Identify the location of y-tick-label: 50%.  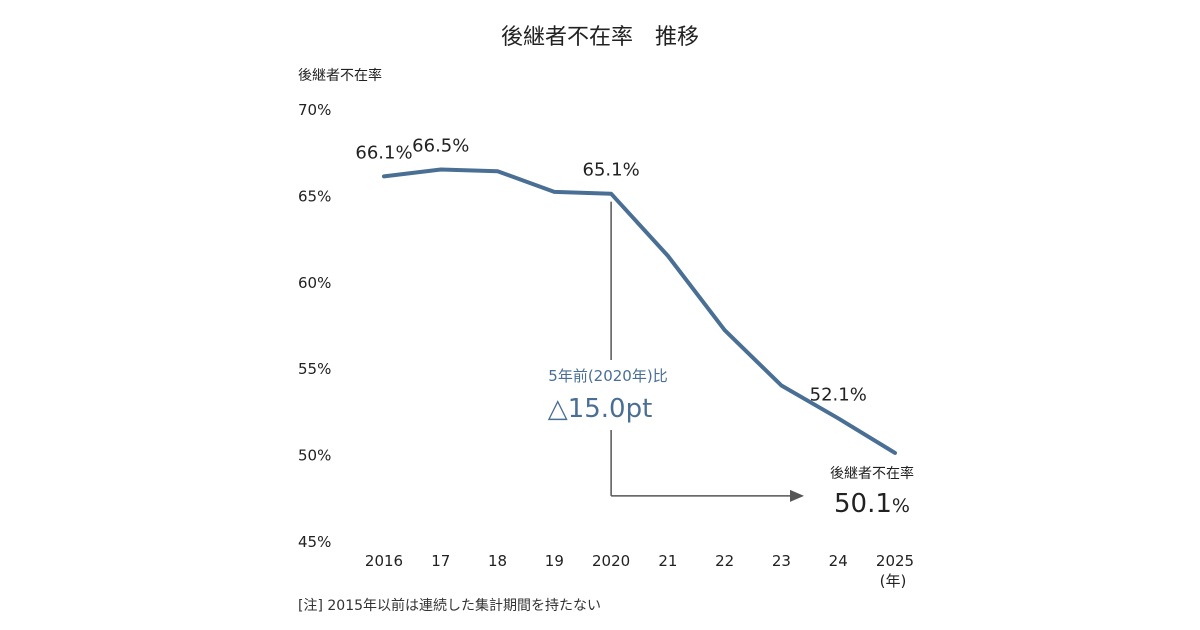
(314, 456).